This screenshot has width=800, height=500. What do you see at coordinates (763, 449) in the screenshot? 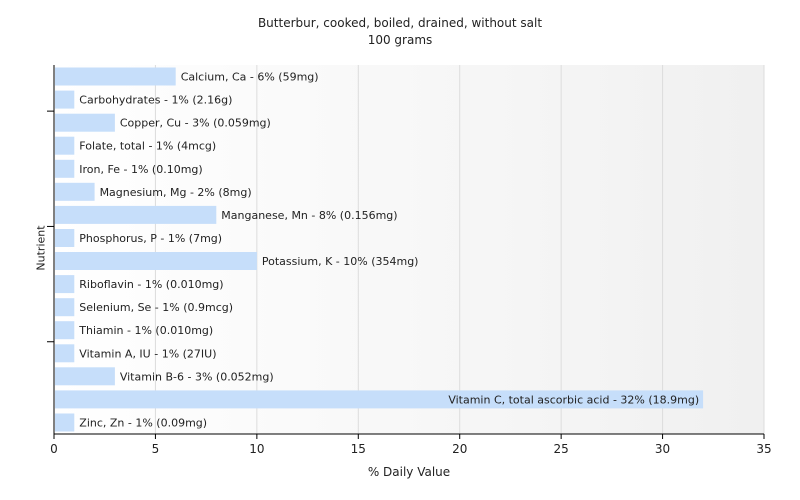
I see `x-tick-label: 35` at bounding box center [763, 449].